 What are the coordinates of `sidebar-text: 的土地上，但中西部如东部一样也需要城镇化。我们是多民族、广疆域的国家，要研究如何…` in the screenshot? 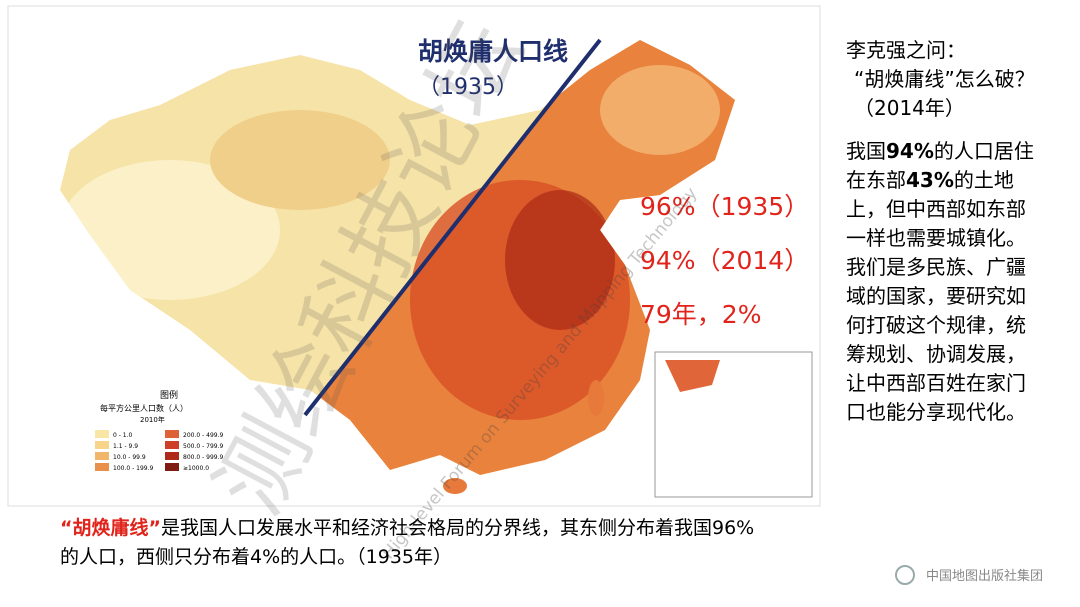 It's located at (936, 296).